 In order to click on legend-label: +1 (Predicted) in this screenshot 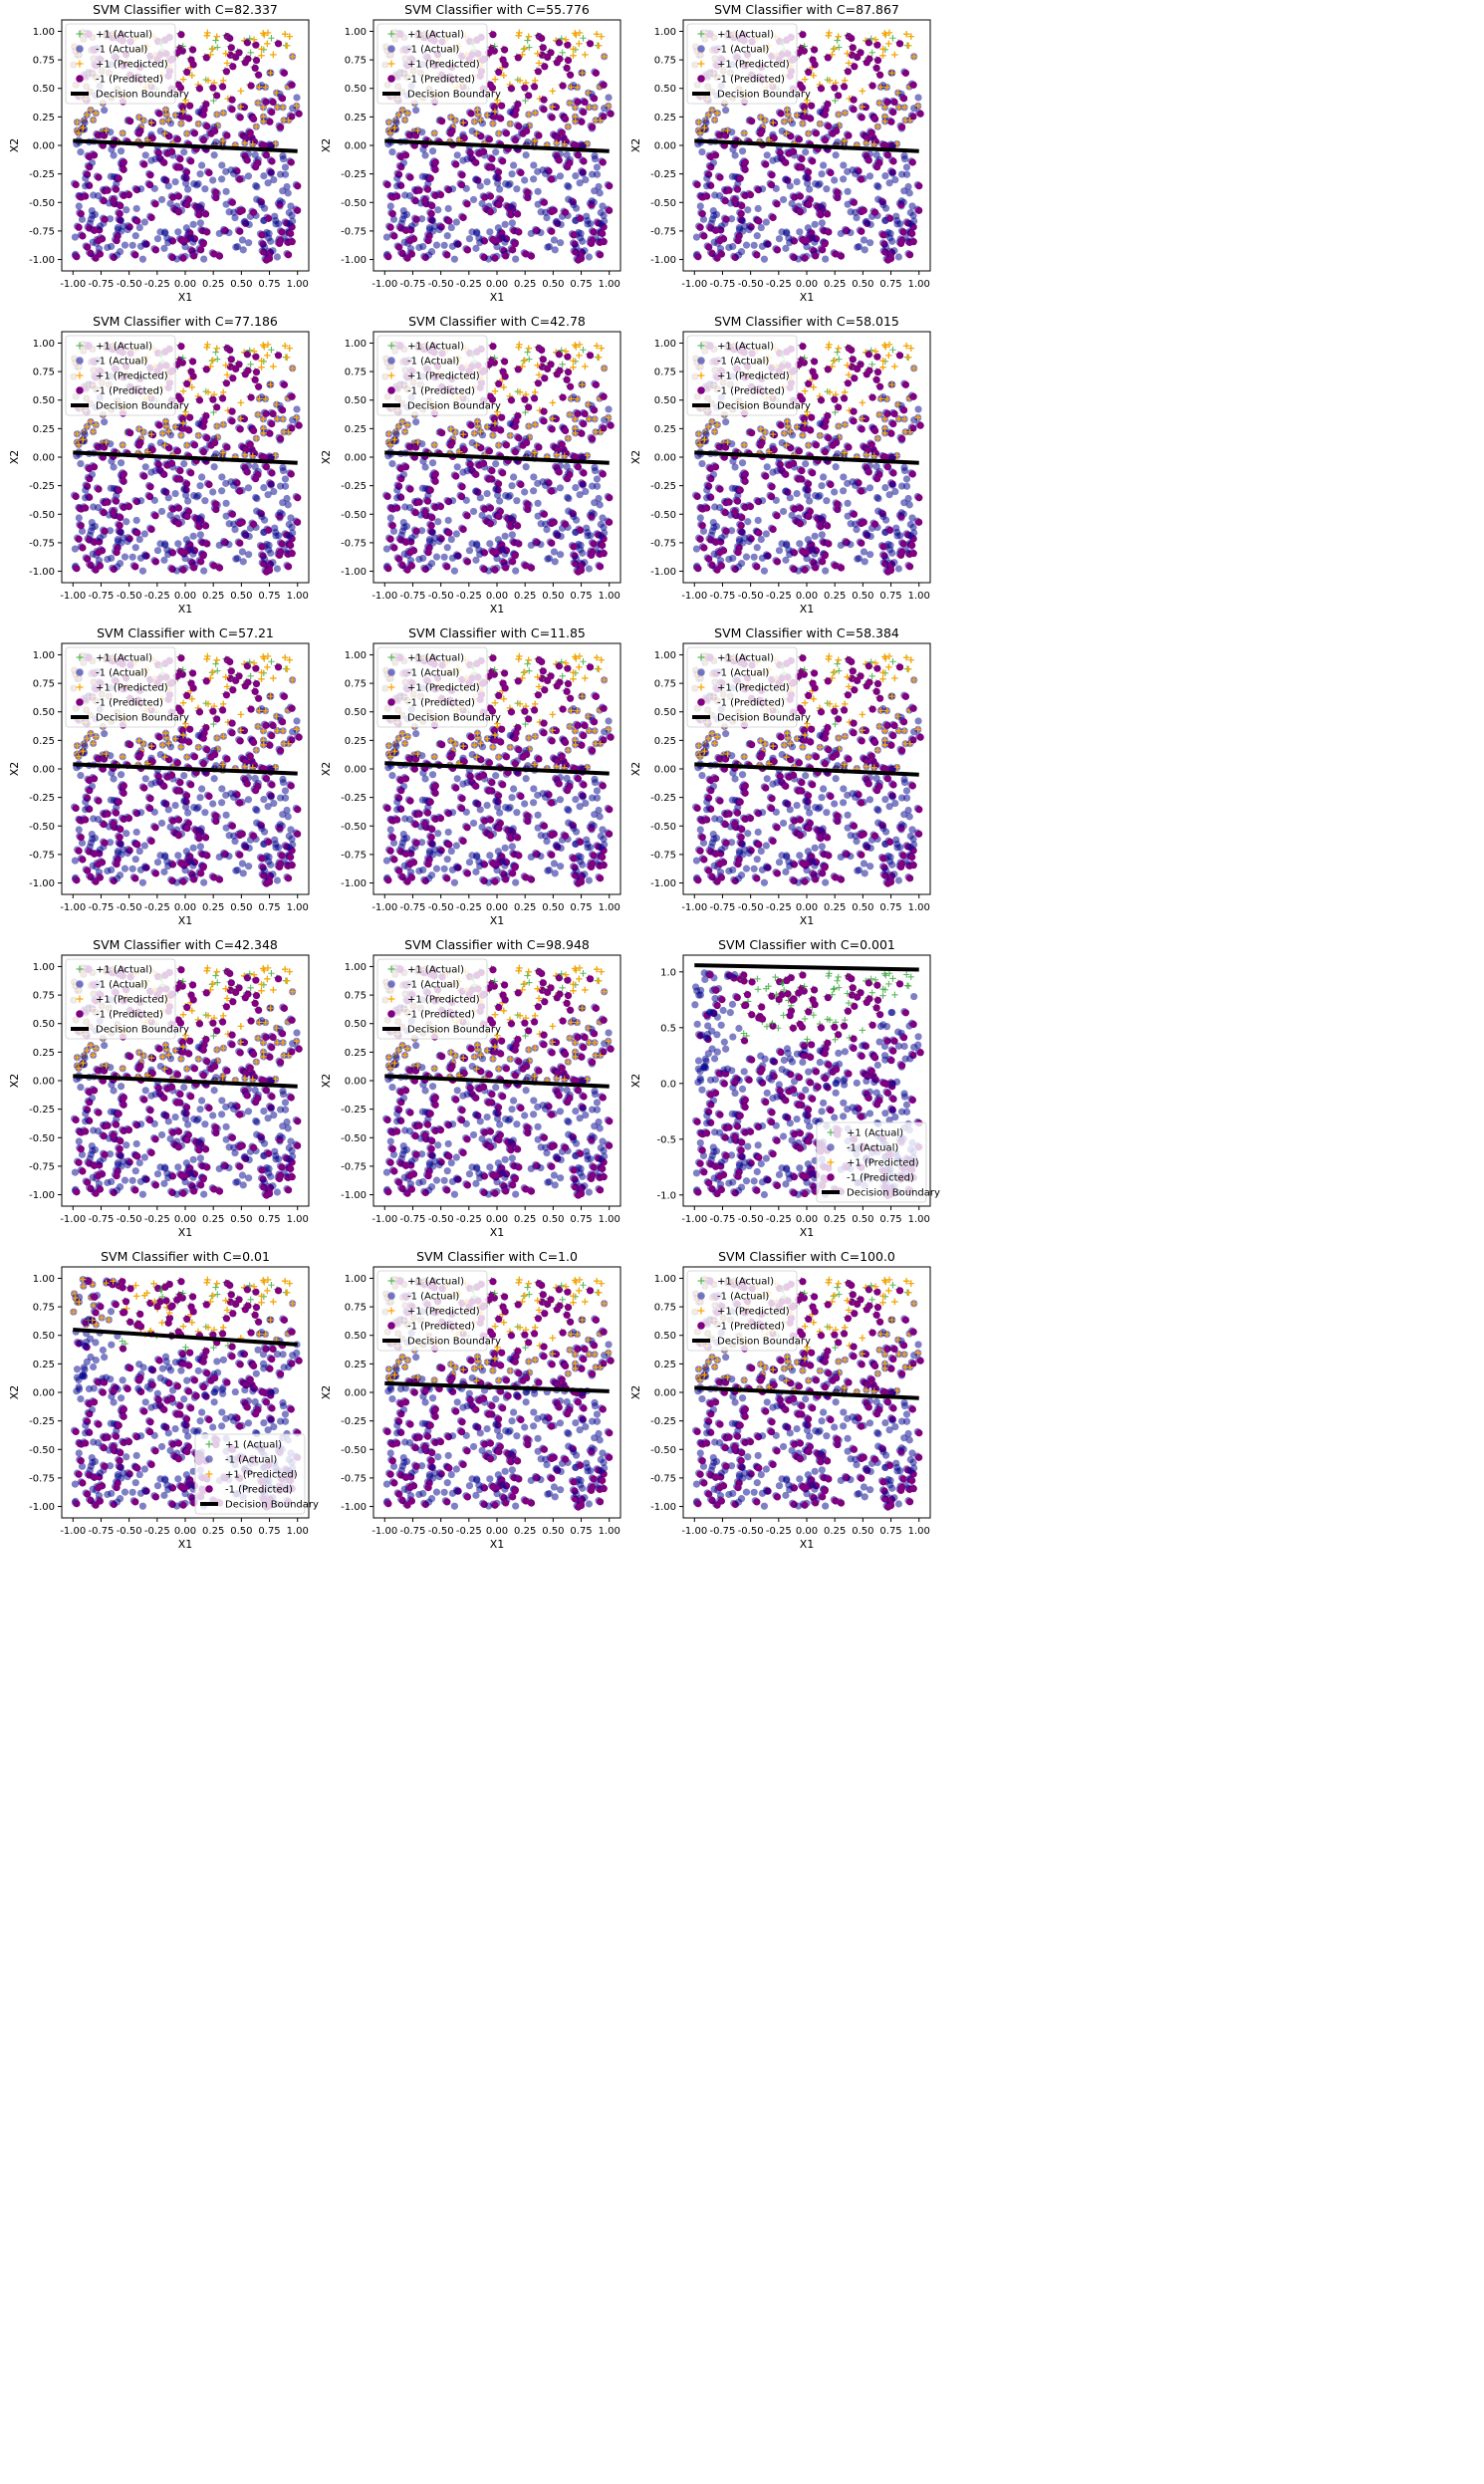, I will do `click(753, 65)`.